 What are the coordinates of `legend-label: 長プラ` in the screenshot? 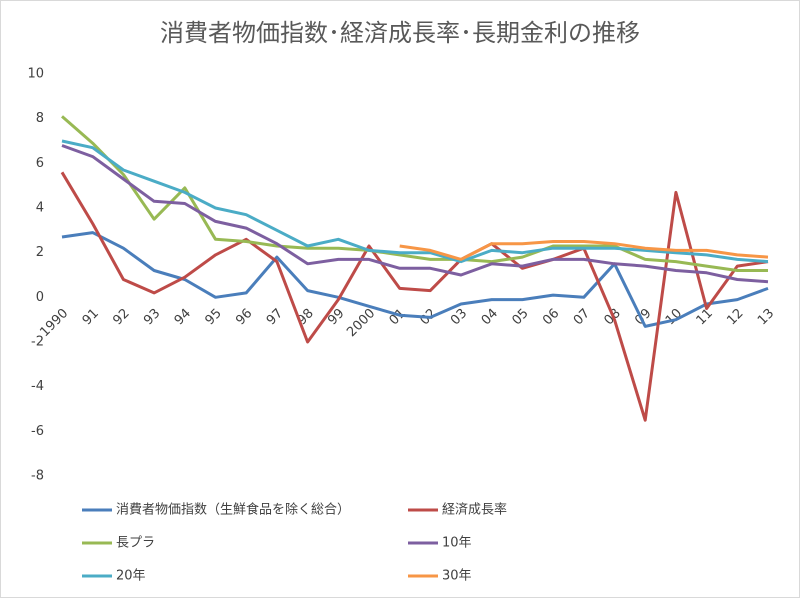 It's located at (135, 543).